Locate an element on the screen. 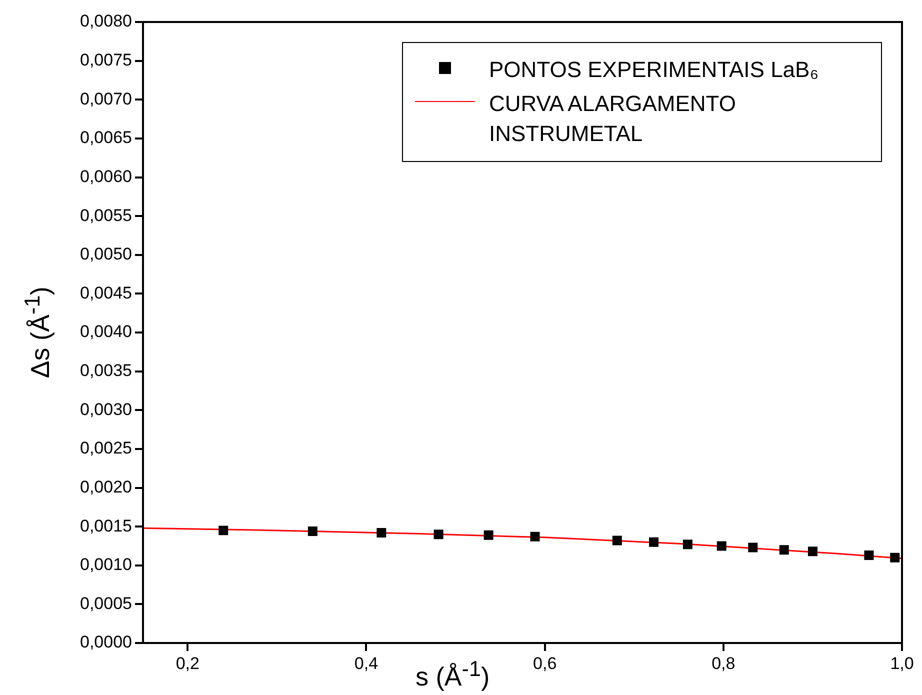 This screenshot has height=695, width=922. y-tick-label: 0,0045 is located at coordinates (106, 292).